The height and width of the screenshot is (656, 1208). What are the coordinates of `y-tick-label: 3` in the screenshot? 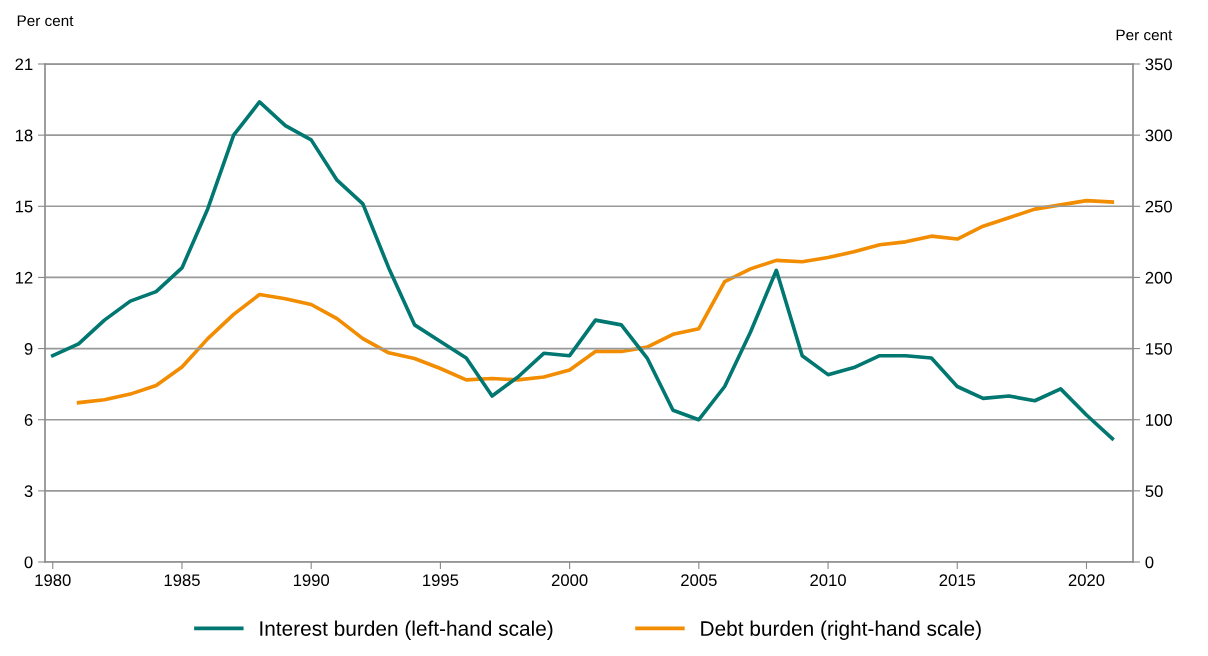 It's located at (28, 491).